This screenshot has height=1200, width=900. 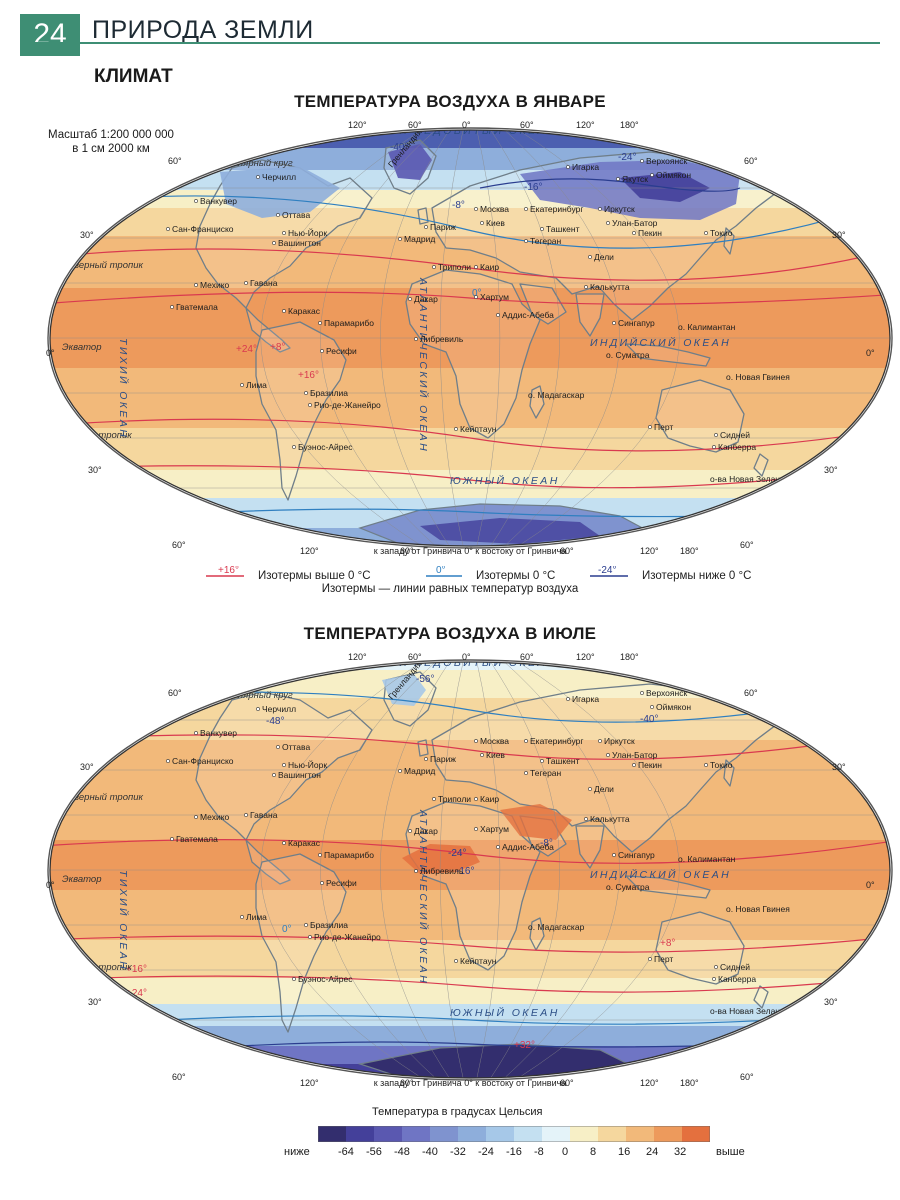 I want to click on isotherm-label: +32°, so click(x=524, y=1045).